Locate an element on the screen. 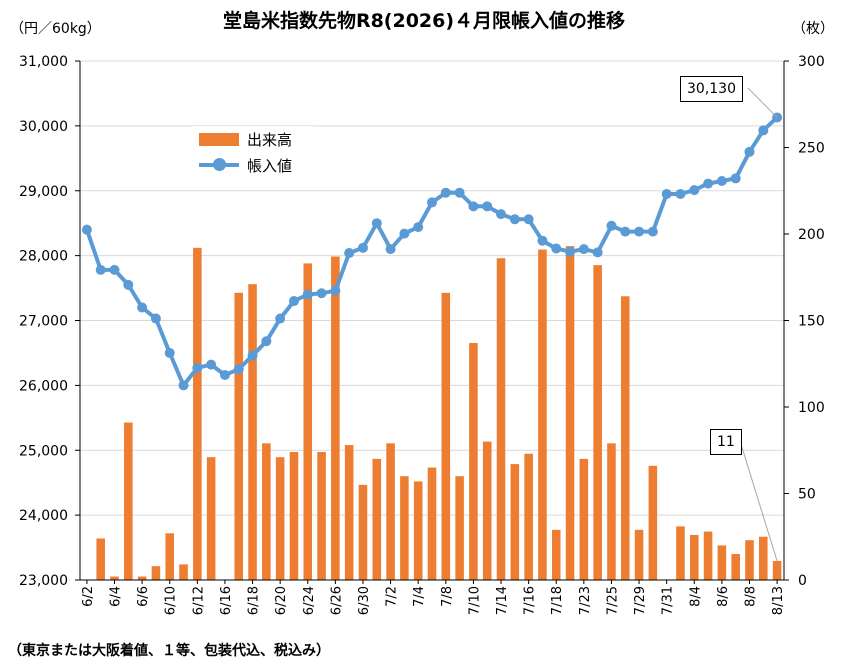  volume-callout-leader is located at coordinates (758, 501).